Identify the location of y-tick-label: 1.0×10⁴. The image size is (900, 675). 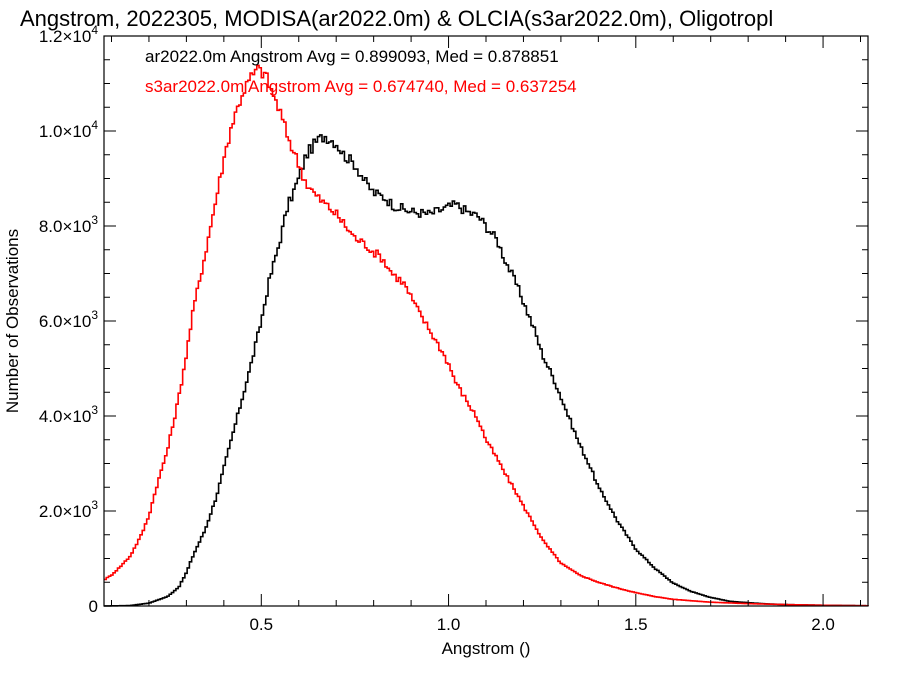
(68, 129).